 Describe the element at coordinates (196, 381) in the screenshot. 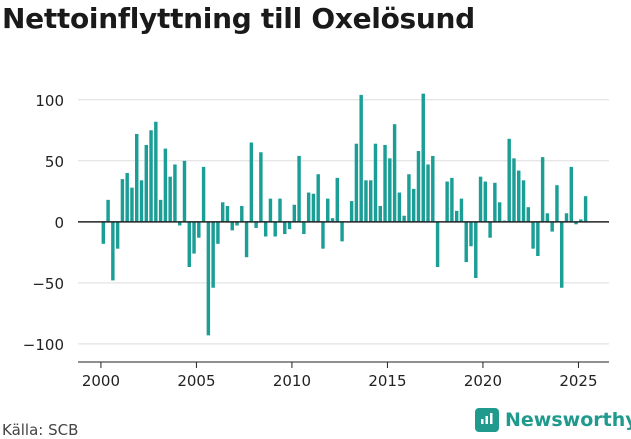

I see `x-tick-label: 2005` at that location.